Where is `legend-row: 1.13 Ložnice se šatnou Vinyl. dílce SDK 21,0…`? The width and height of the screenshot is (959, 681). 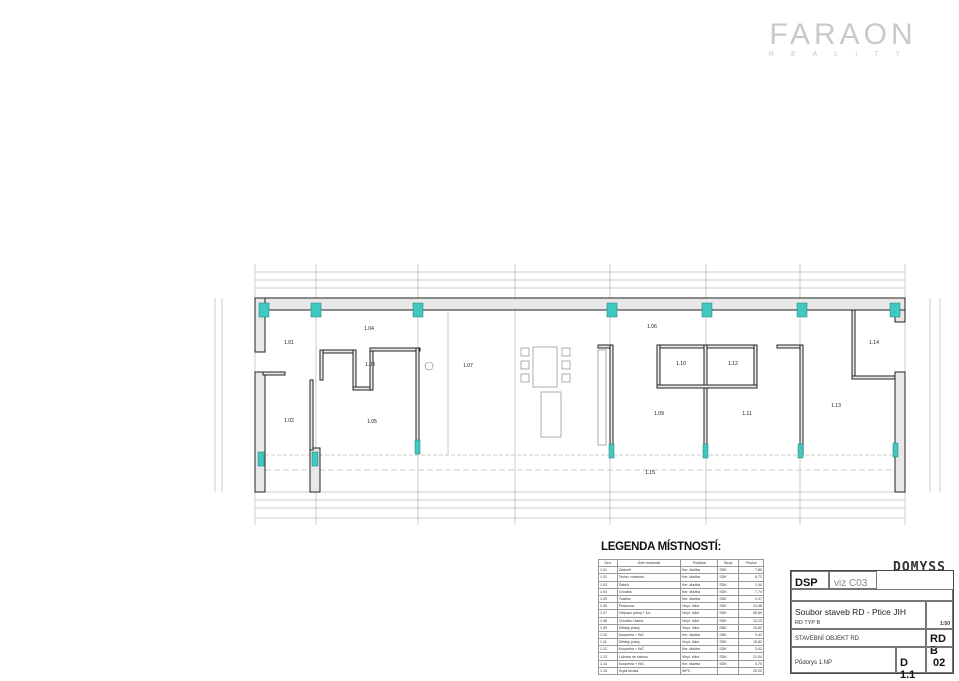
legend-row: 1.13 Ložnice se šatnou Vinyl. dílce SDK 21,0… is located at coordinates (681, 656).